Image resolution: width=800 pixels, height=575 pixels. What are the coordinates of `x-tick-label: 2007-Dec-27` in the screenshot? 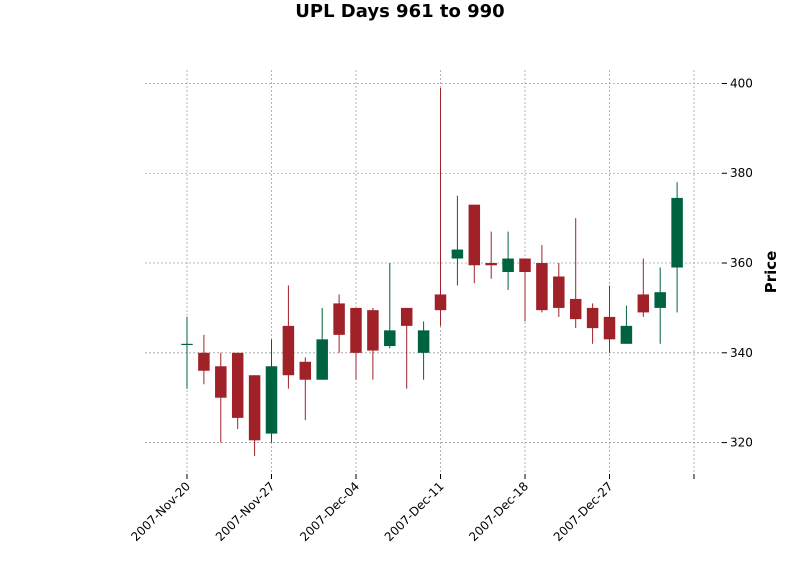 It's located at (583, 511).